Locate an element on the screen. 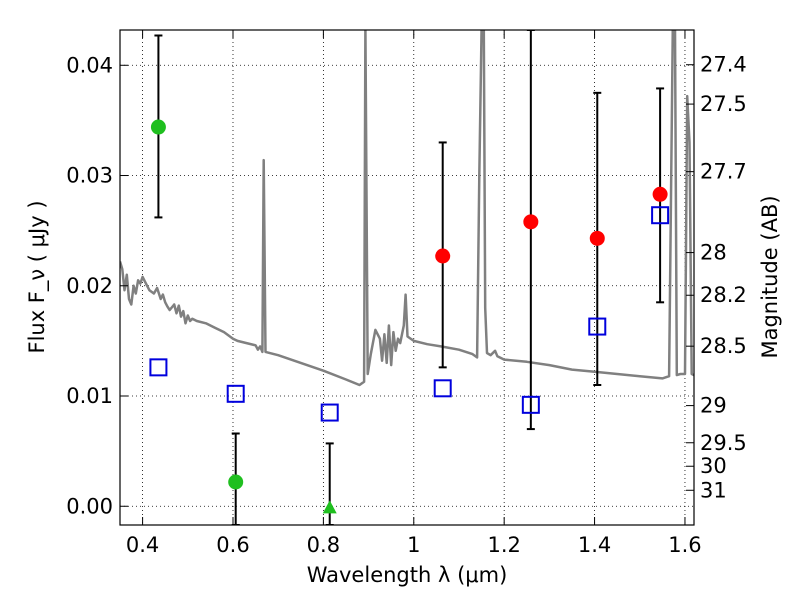  right-tick-label: 27.7 is located at coordinates (723, 172).